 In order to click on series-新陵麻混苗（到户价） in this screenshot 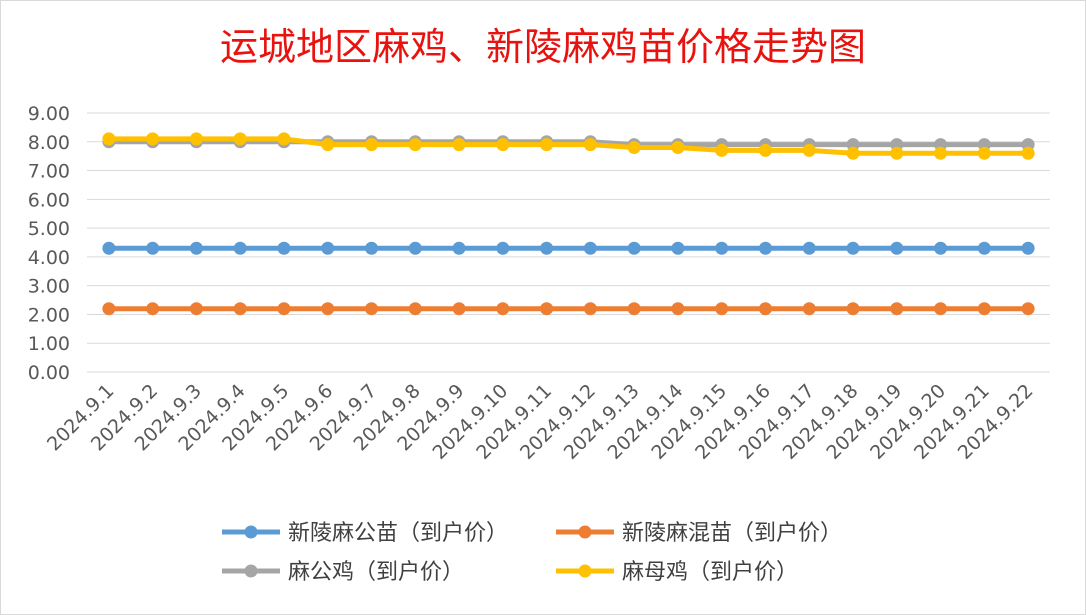, I will do `click(568, 309)`.